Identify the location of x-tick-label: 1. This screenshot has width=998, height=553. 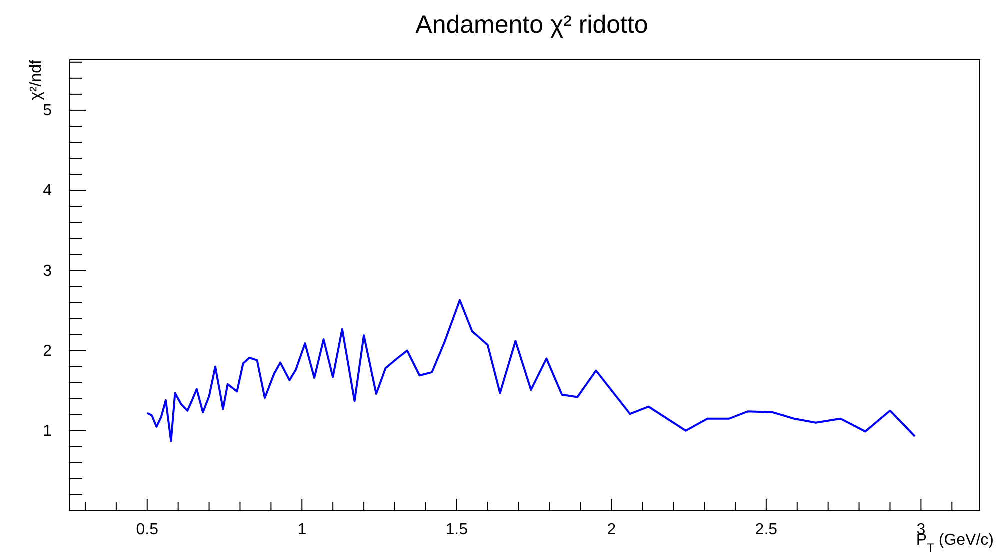
(302, 529).